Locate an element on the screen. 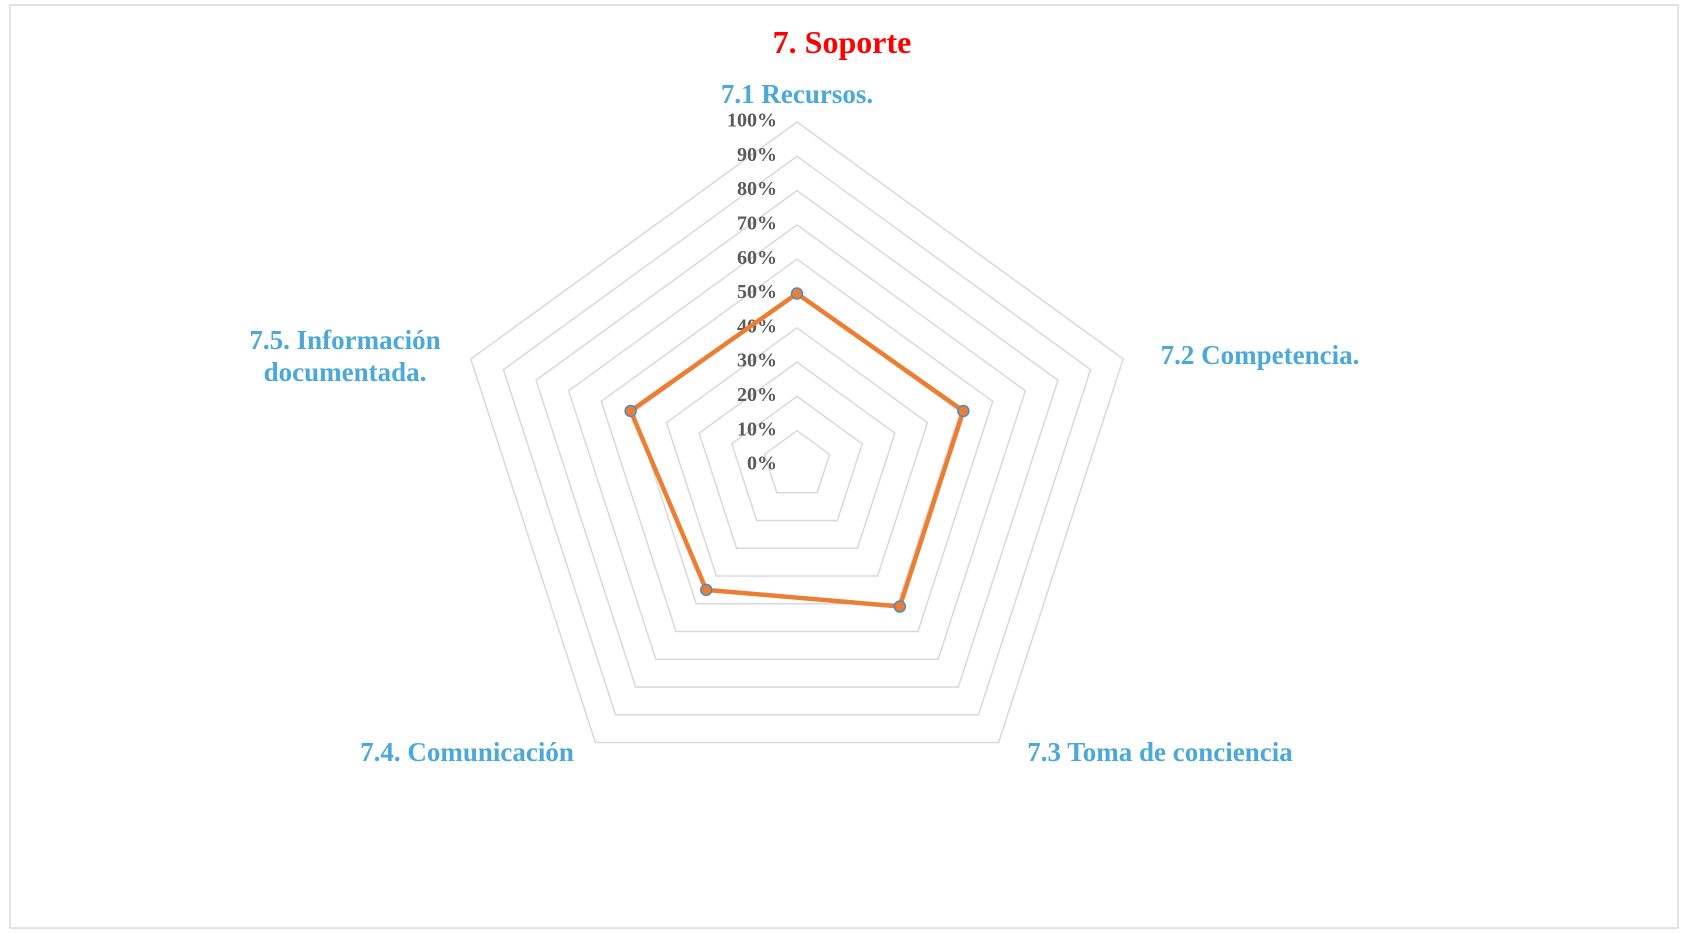  category-label: 7.4. Comunicación is located at coordinates (467, 752).